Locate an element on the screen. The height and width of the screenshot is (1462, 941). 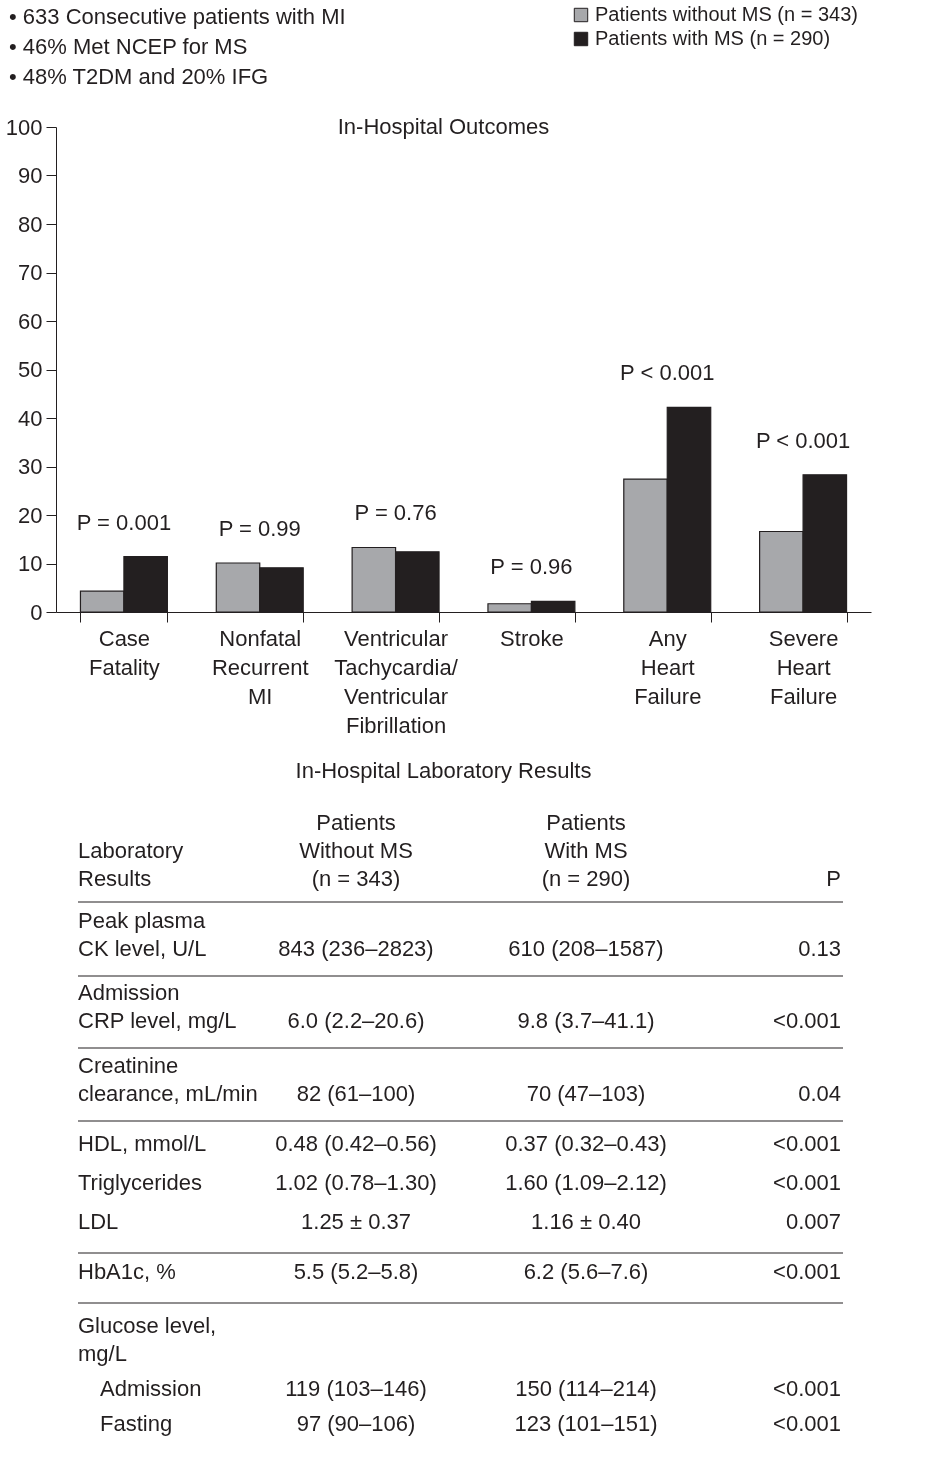
x-tick-label: Stroke is located at coordinates (532, 638).